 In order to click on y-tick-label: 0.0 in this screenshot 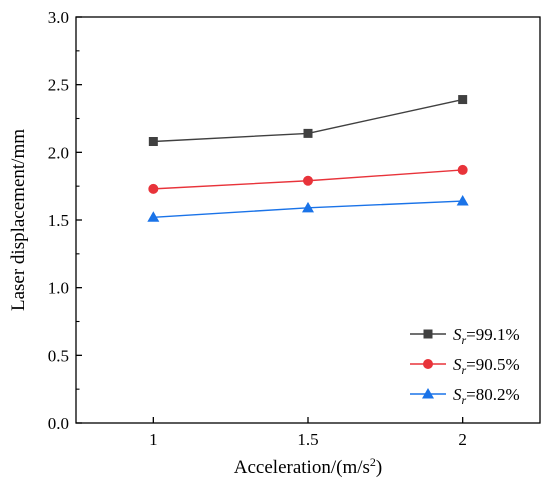, I will do `click(58, 423)`.